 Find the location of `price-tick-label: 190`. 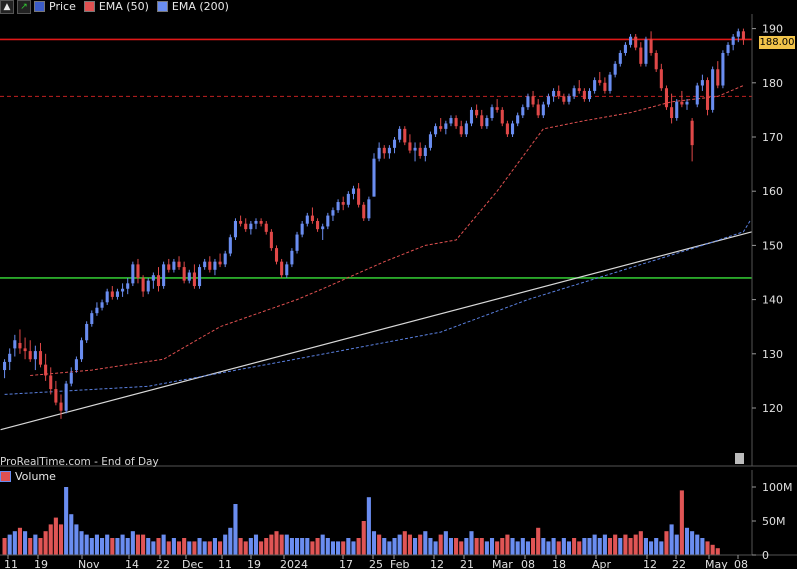

price-tick-label: 190 is located at coordinates (772, 29).